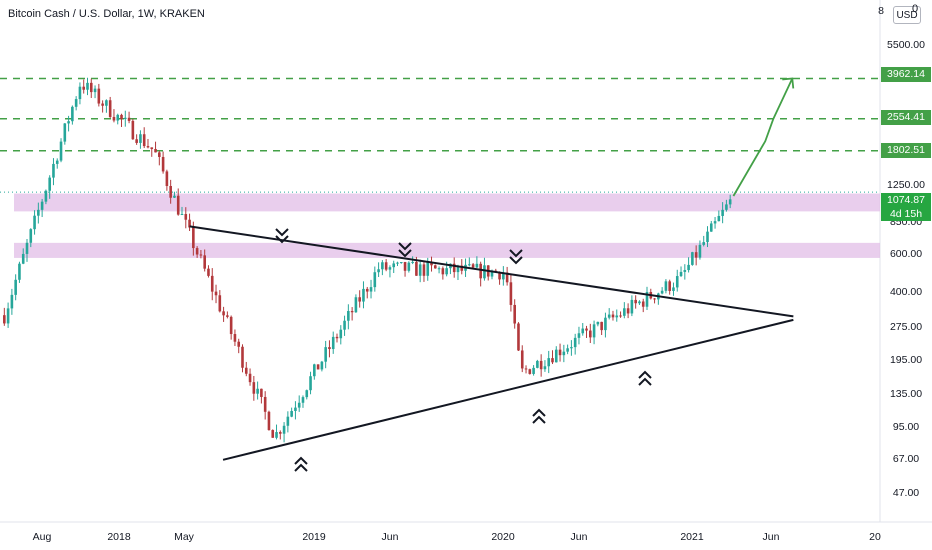 The image size is (932, 550). What do you see at coordinates (906, 200) in the screenshot?
I see `last-price-value: 1074.87` at bounding box center [906, 200].